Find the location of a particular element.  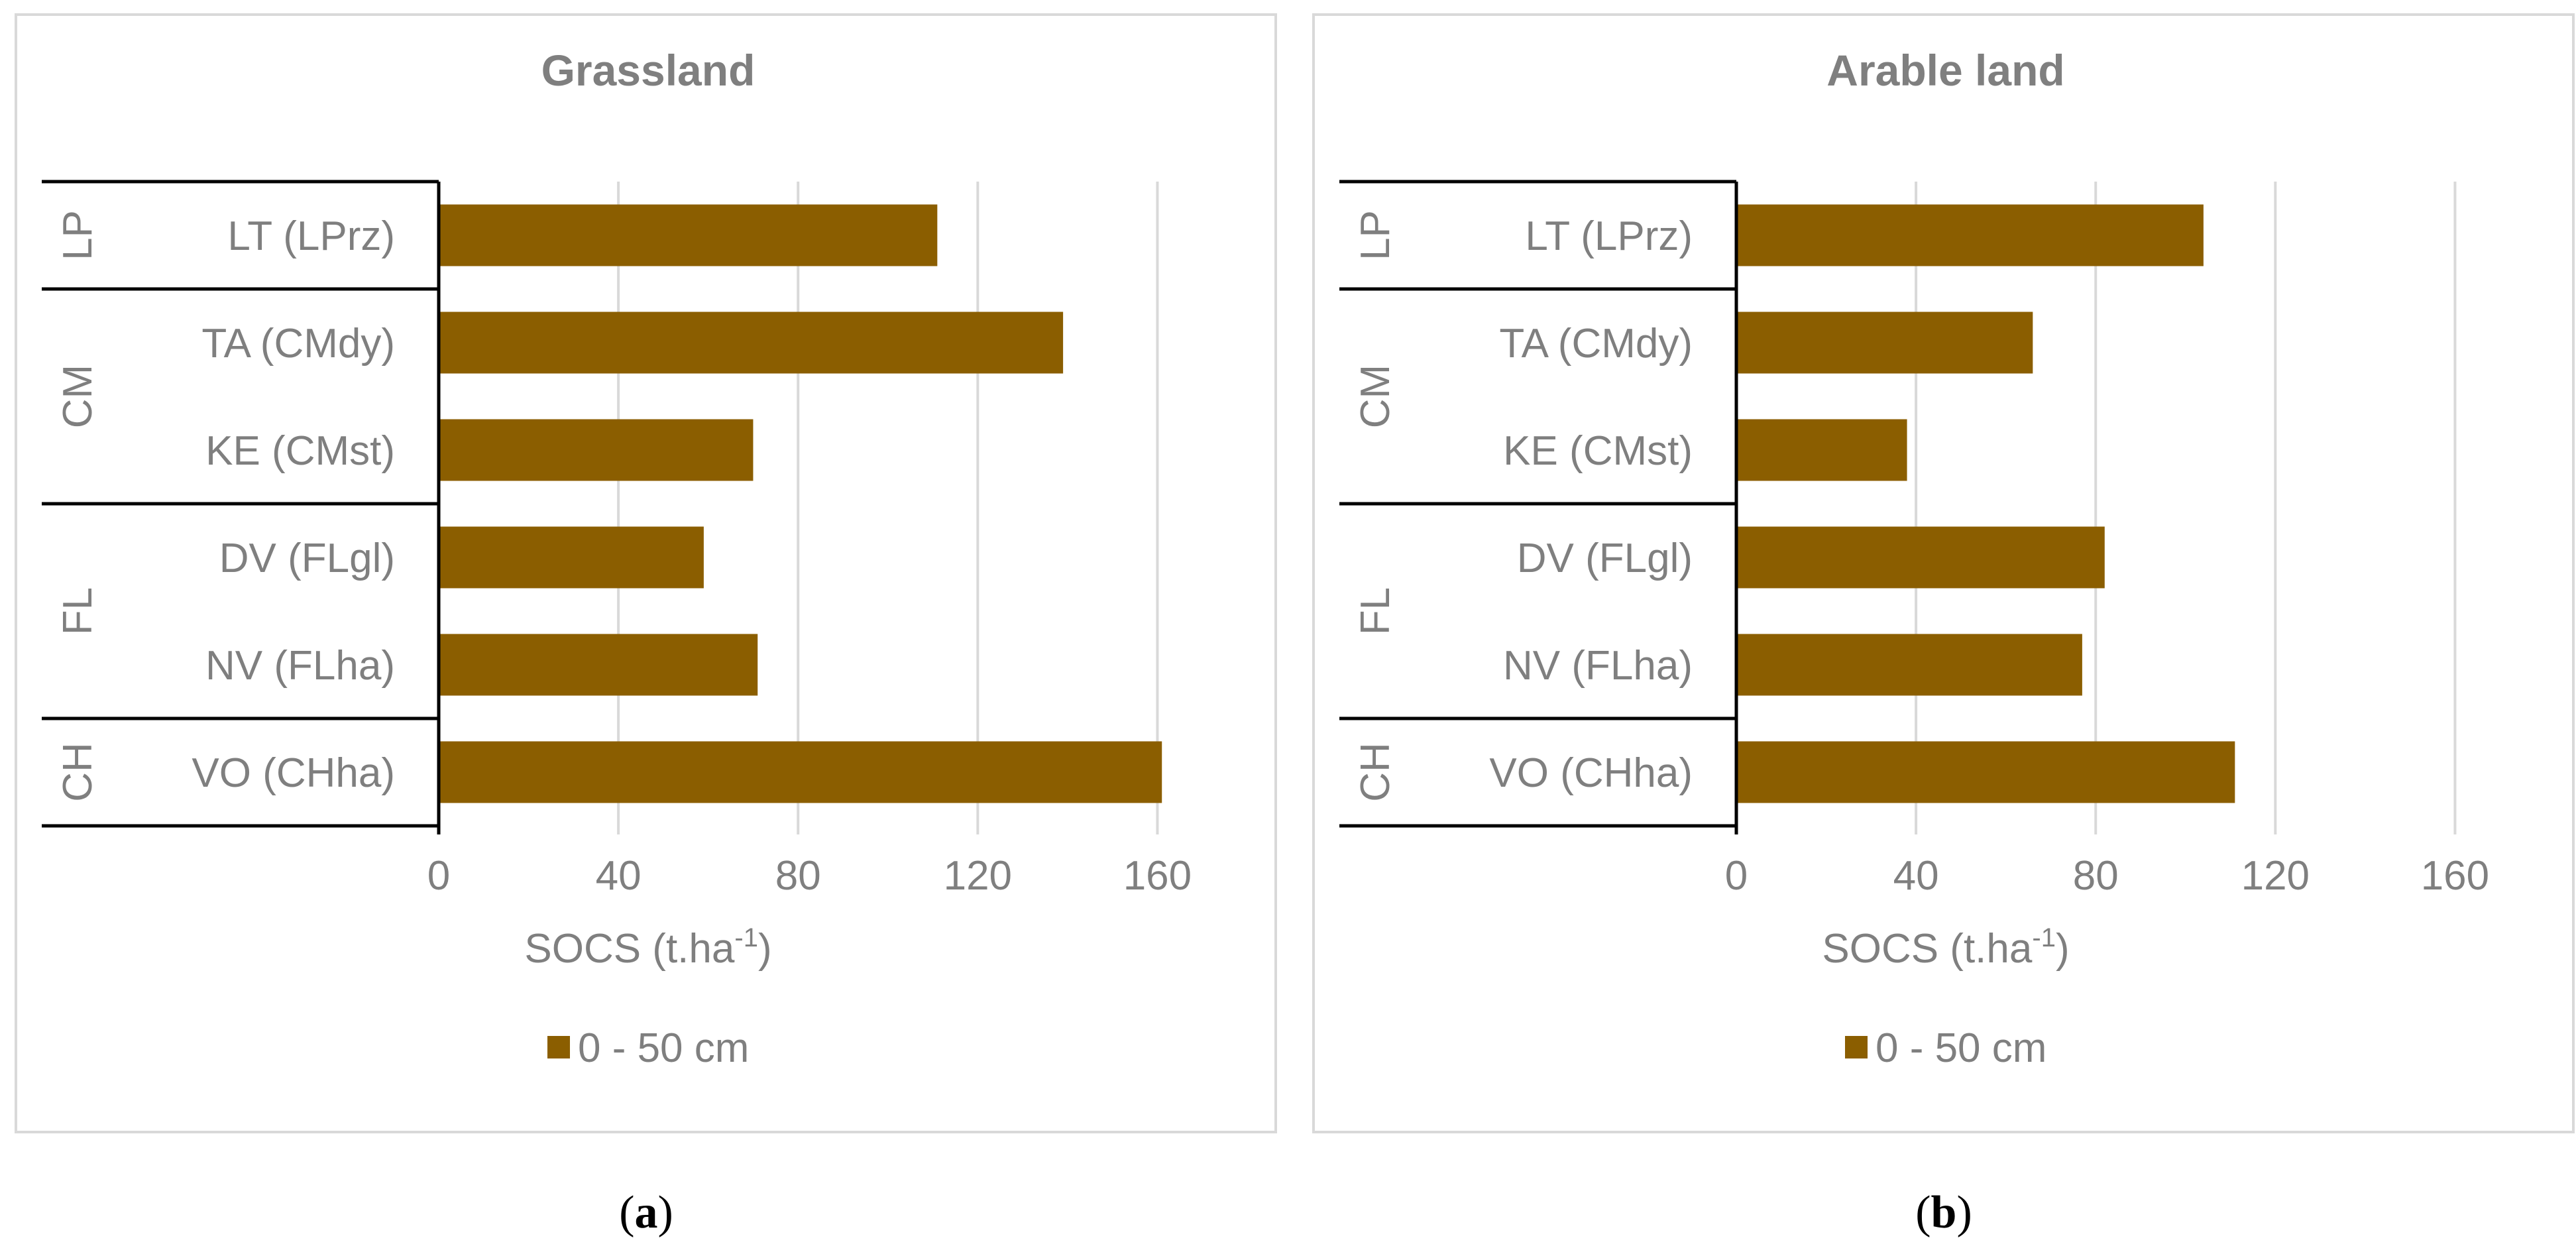

caption-b-open: ( is located at coordinates (1923, 1212).